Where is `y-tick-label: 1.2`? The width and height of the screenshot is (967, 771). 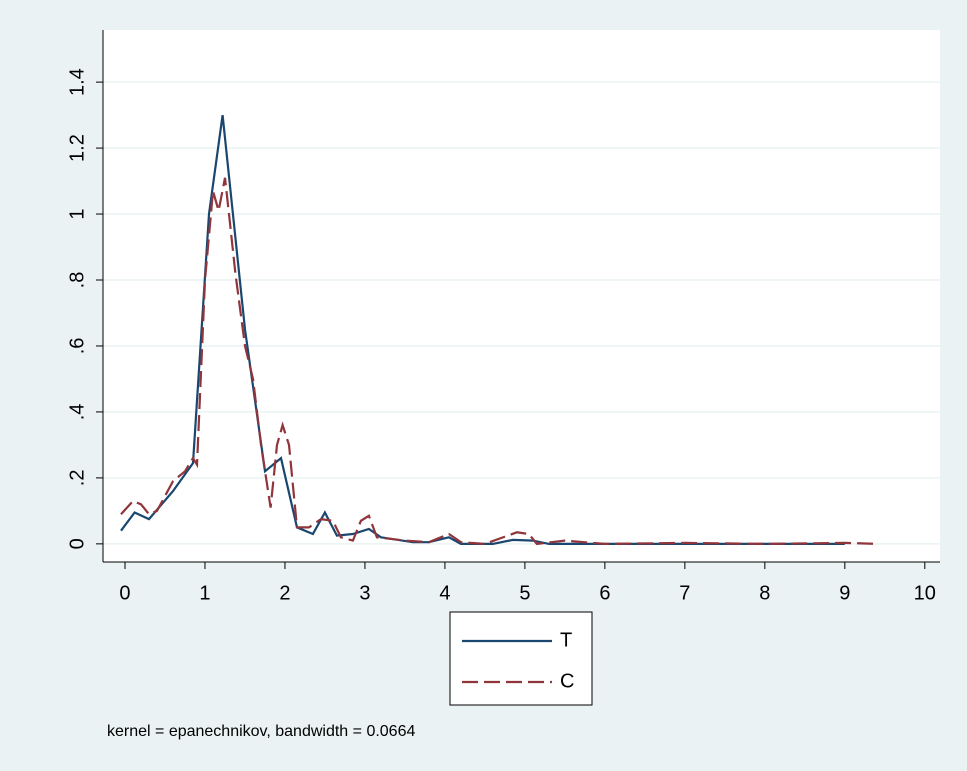
y-tick-label: 1.2 is located at coordinates (77, 148).